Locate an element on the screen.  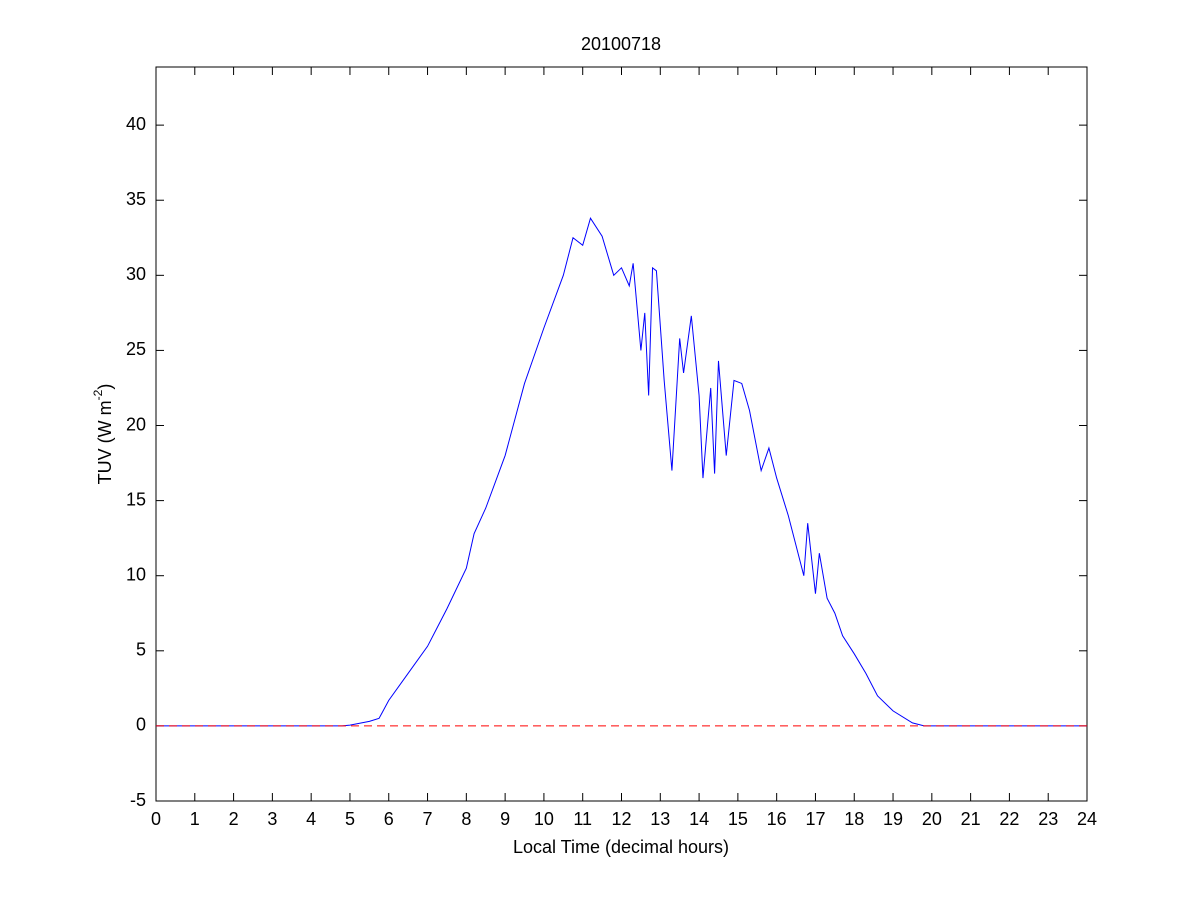
x-tick-label: 8 is located at coordinates (466, 819).